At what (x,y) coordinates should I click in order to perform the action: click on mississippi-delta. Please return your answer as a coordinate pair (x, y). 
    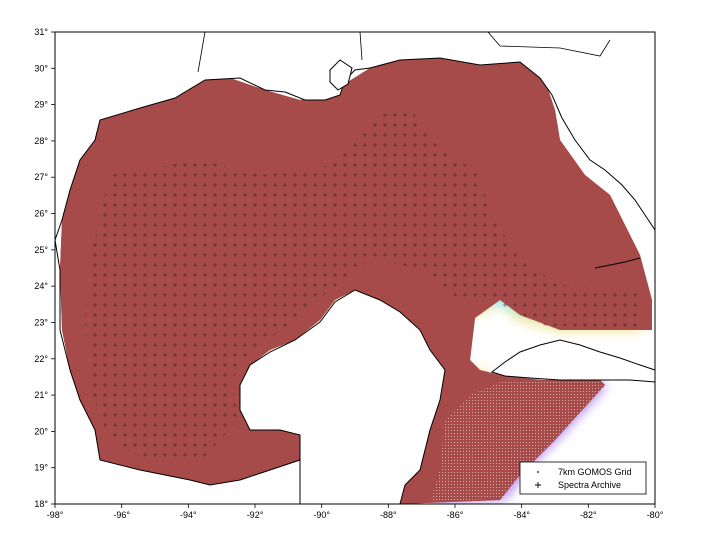
    Looking at the image, I should click on (341, 75).